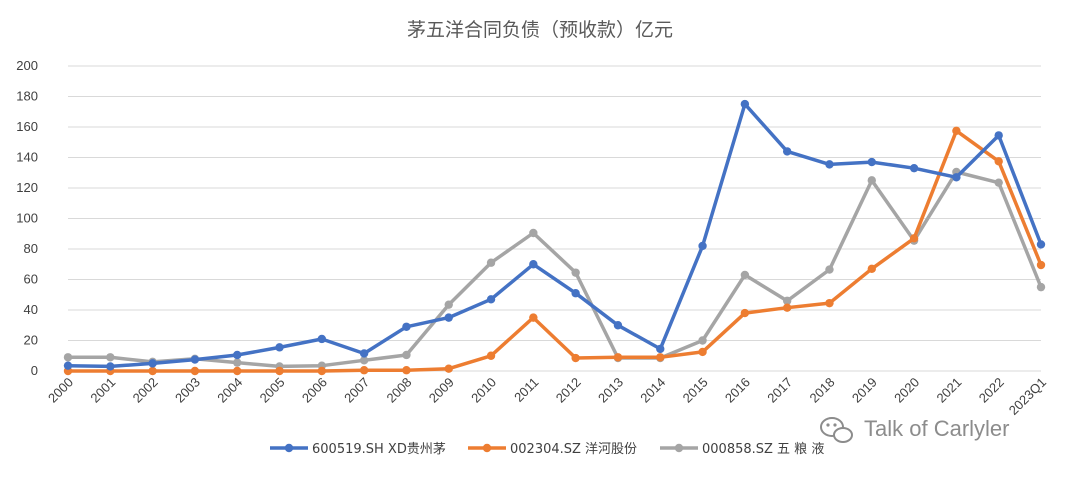 Image resolution: width=1080 pixels, height=477 pixels. Describe the element at coordinates (573, 449) in the screenshot. I see `legend-label: 002304.SZ 洋河股份` at that location.